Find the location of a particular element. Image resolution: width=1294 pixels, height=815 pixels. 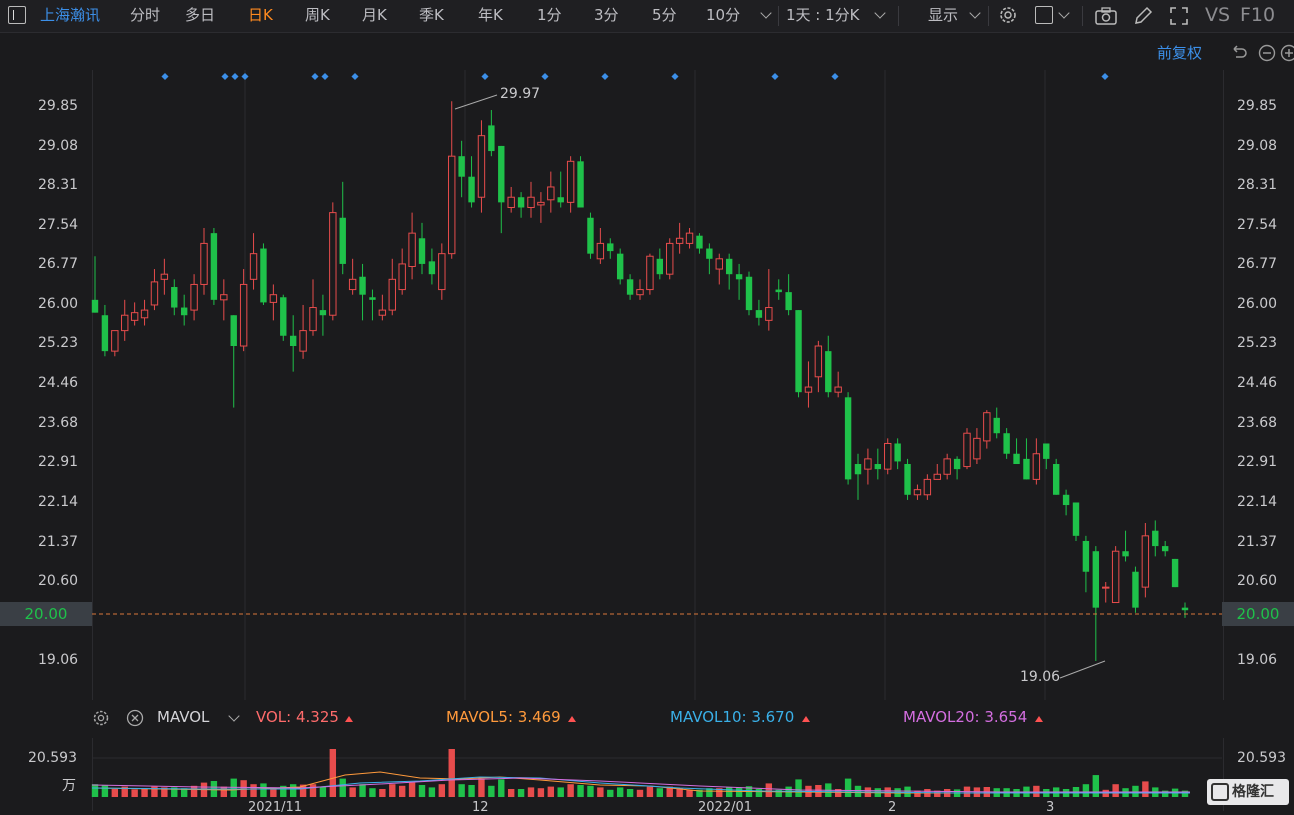

current-price-tag-right: 20.00 is located at coordinates (1258, 614).